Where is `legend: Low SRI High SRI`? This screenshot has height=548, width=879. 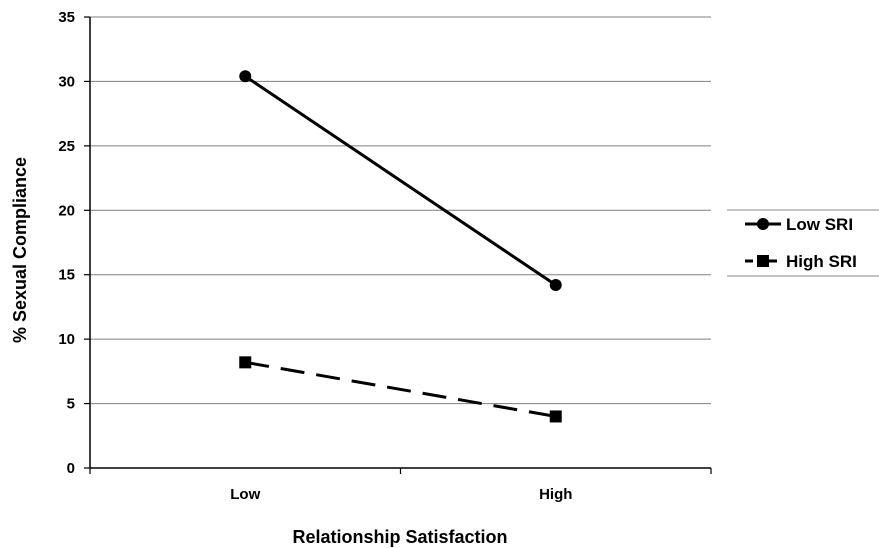 legend: Low SRI High SRI is located at coordinates (803, 243).